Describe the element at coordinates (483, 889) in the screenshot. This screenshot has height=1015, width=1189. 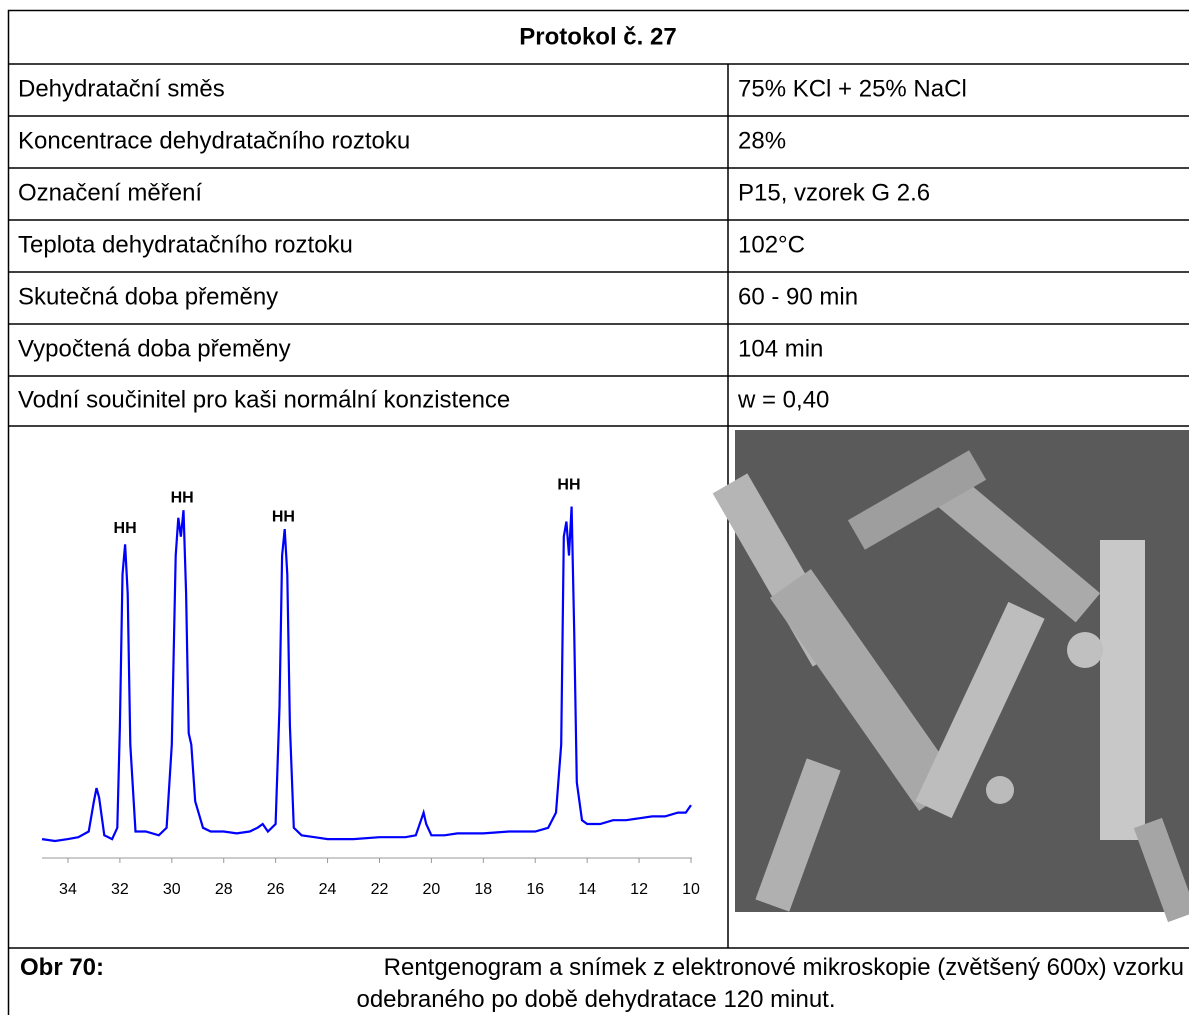
I see `x-tick-label: 18` at that location.